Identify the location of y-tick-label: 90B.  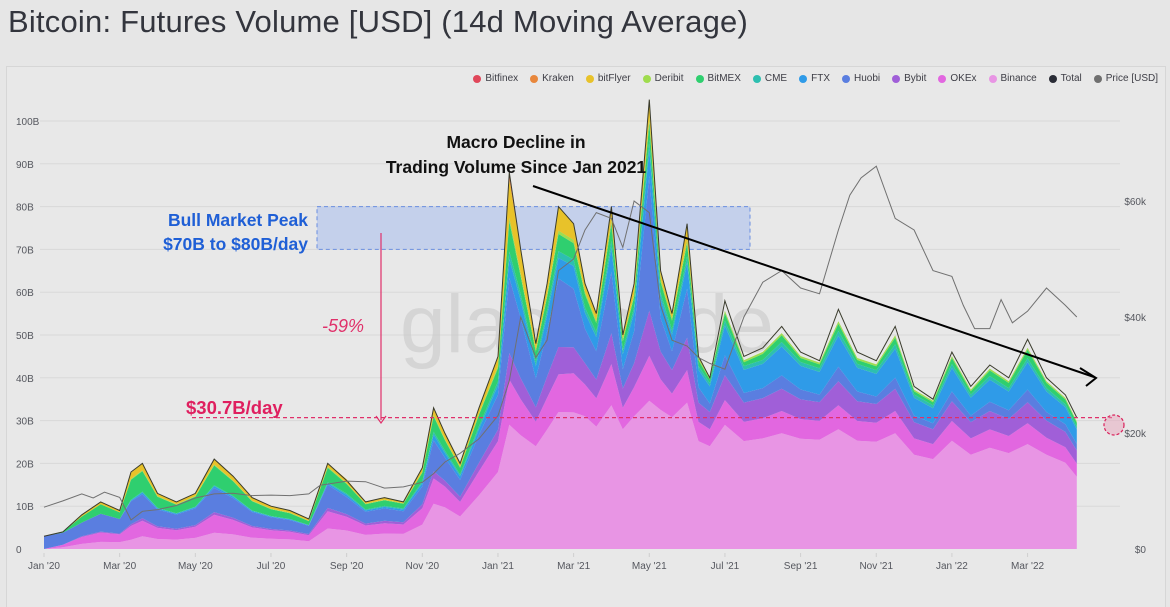
(25, 165).